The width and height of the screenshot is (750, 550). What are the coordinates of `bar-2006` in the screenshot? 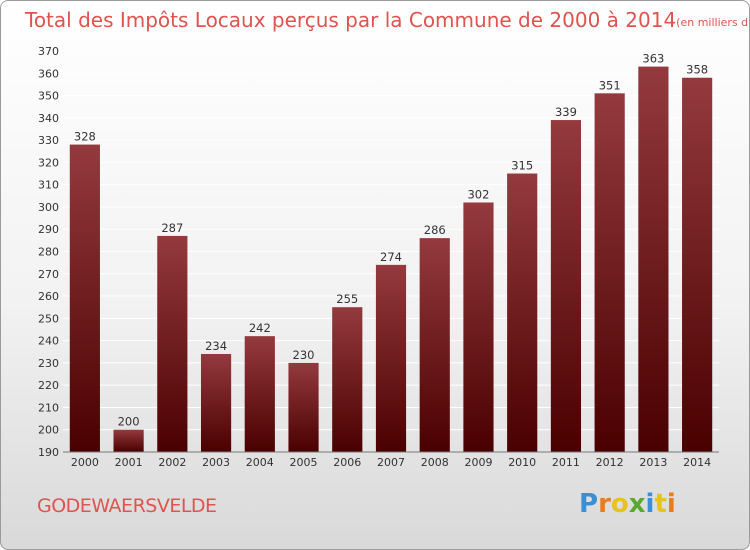 It's located at (347, 379).